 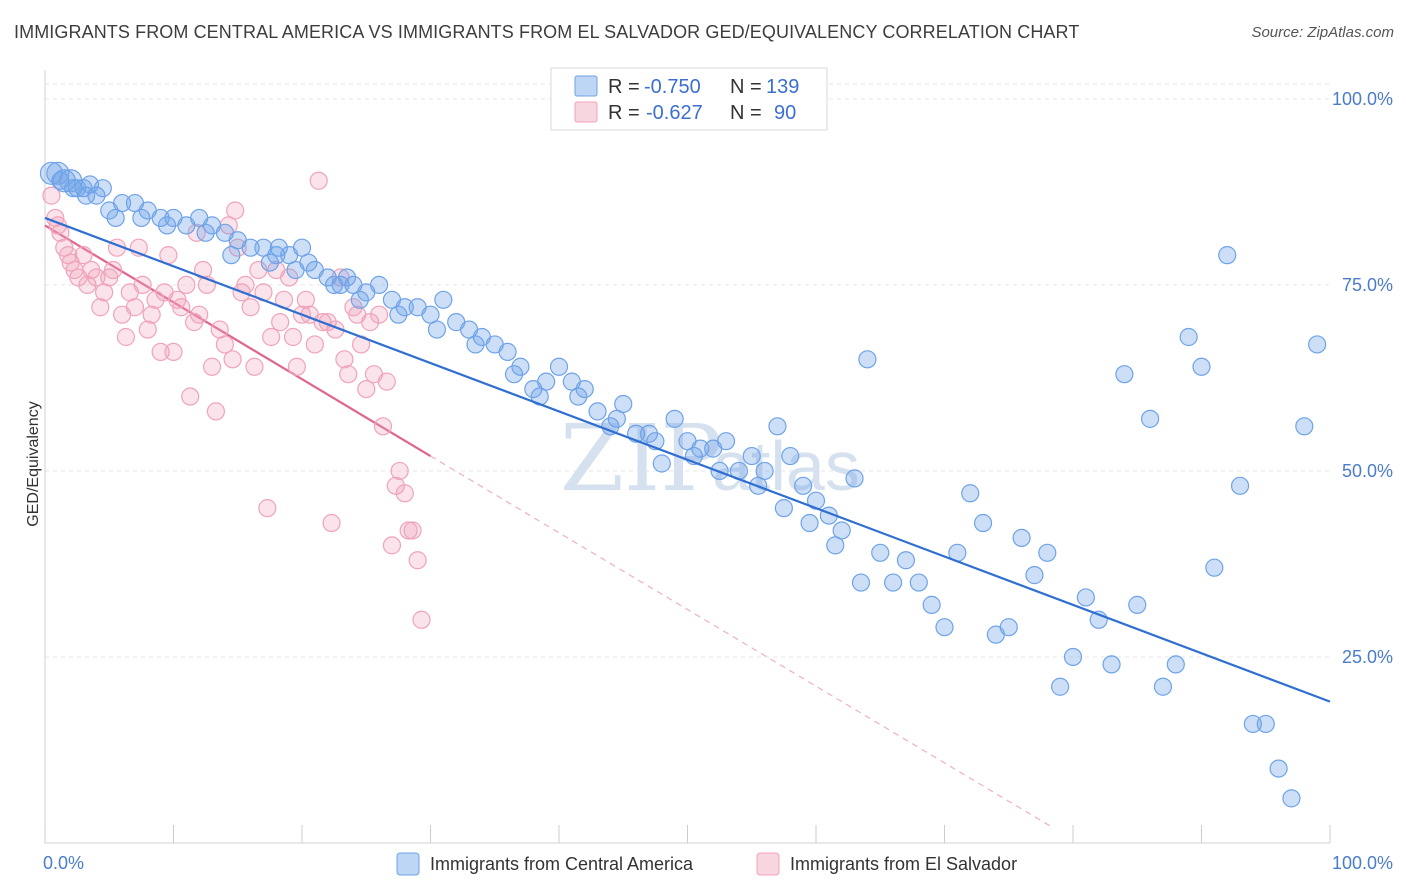 What do you see at coordinates (1367, 471) in the screenshot?
I see `y-tick-label: 50.0%` at bounding box center [1367, 471].